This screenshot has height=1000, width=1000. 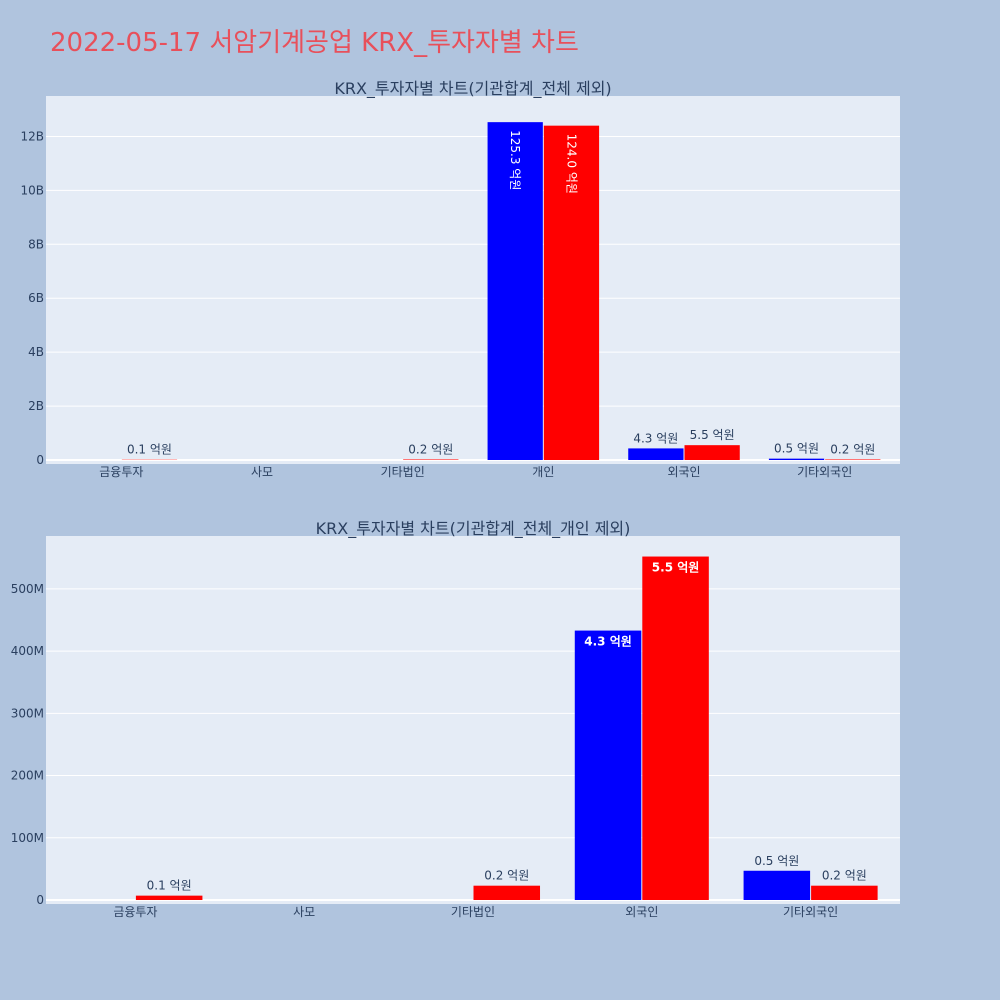 I want to click on chart-title: KRX_투자자별 차트(기관합계_전체_개인 제외), so click(x=473, y=529).